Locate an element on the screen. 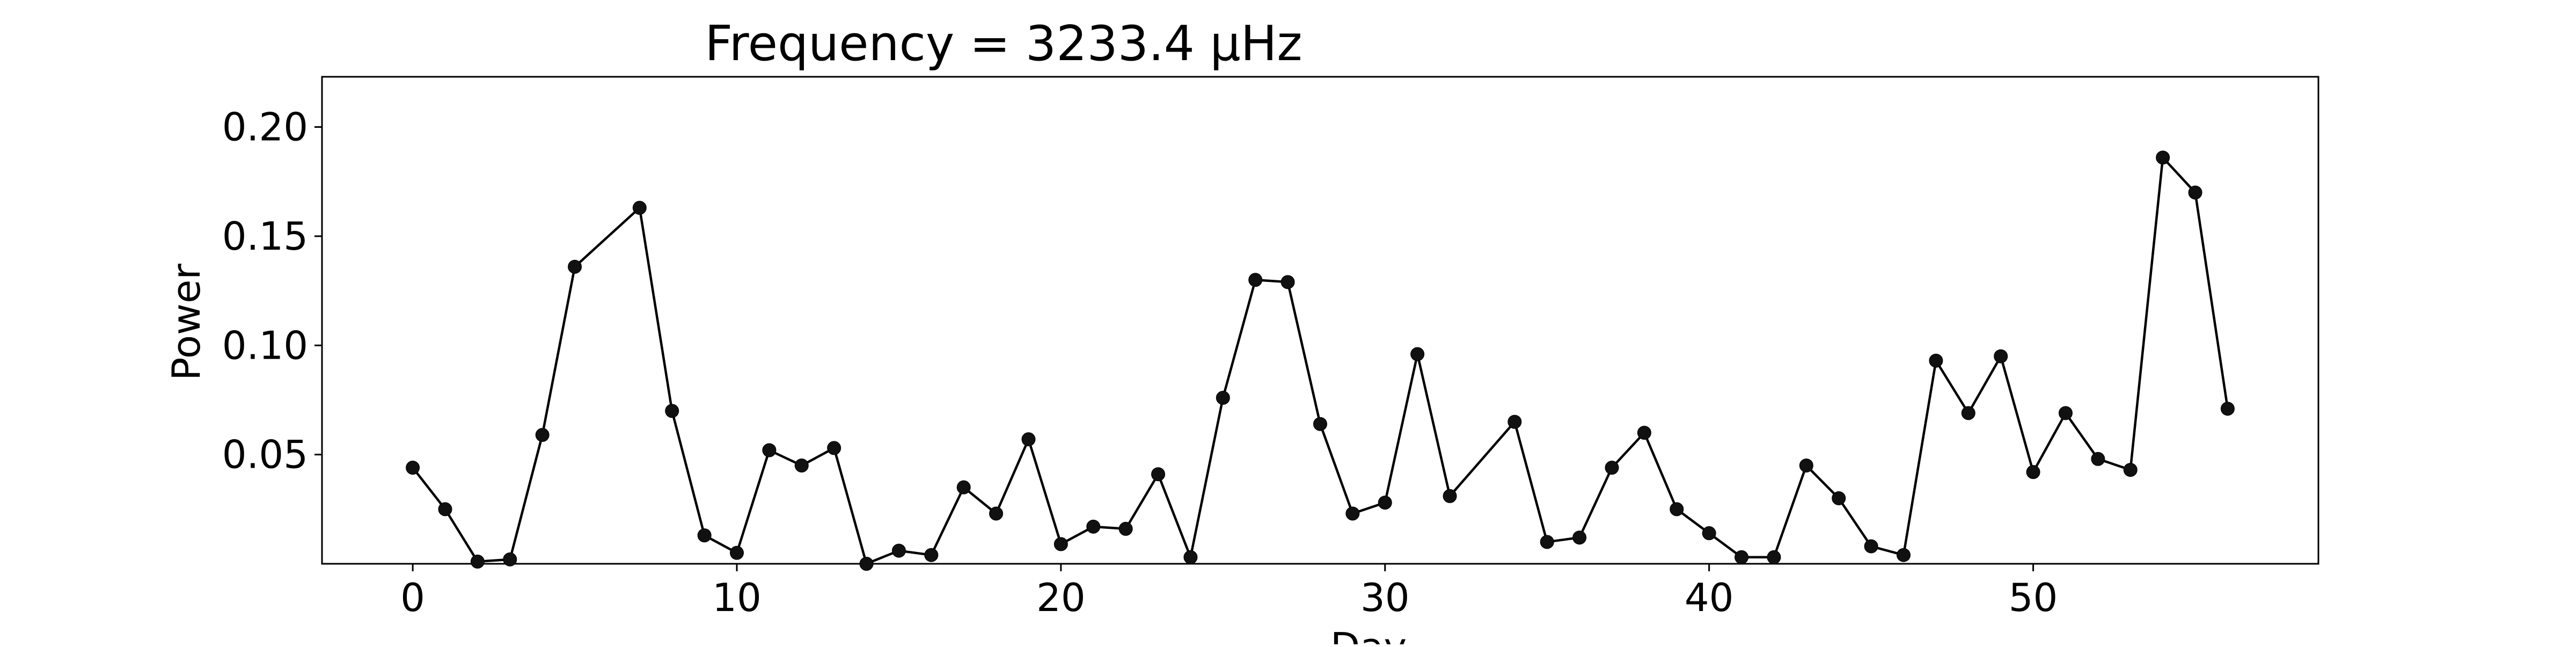  x-tick-label: 50 is located at coordinates (2033, 597).